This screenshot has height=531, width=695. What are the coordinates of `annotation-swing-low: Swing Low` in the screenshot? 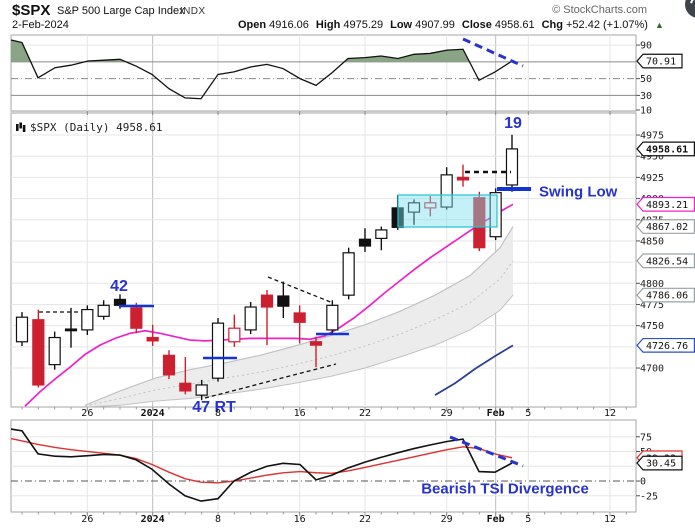 It's located at (578, 192).